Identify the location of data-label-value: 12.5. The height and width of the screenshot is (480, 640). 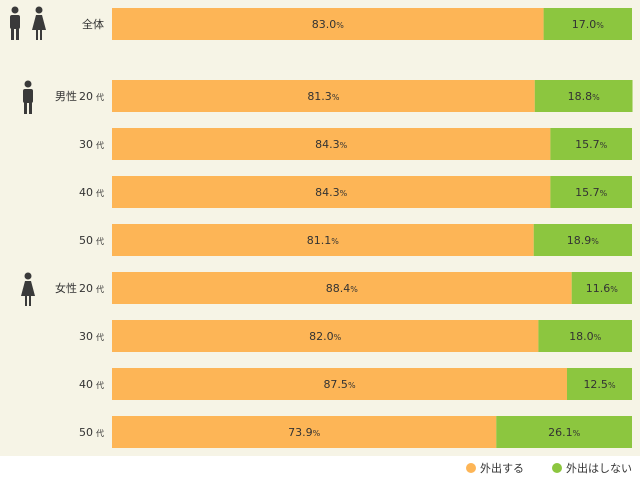
(595, 384).